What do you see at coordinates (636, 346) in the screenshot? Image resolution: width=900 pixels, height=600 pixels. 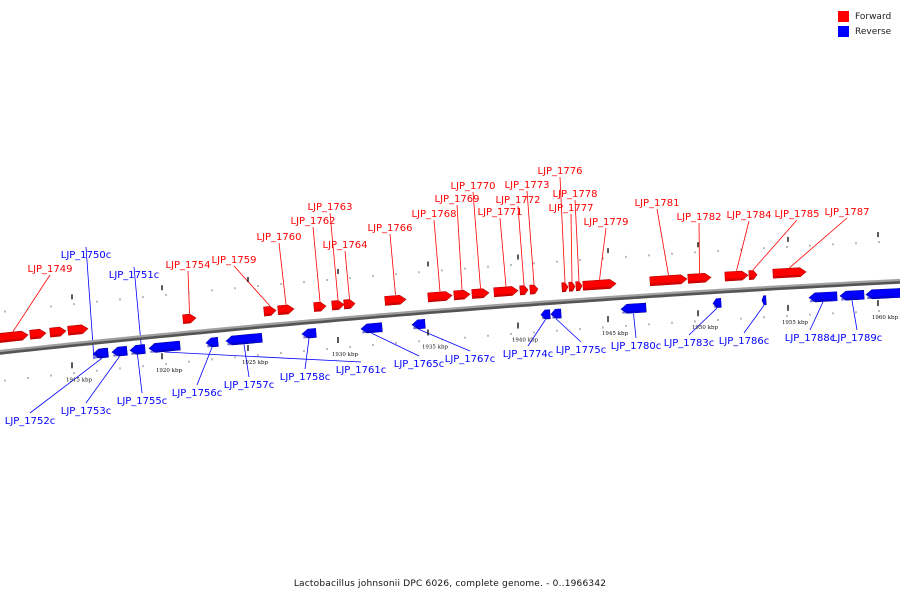 I see `gene-label: LJP_1780c` at bounding box center [636, 346].